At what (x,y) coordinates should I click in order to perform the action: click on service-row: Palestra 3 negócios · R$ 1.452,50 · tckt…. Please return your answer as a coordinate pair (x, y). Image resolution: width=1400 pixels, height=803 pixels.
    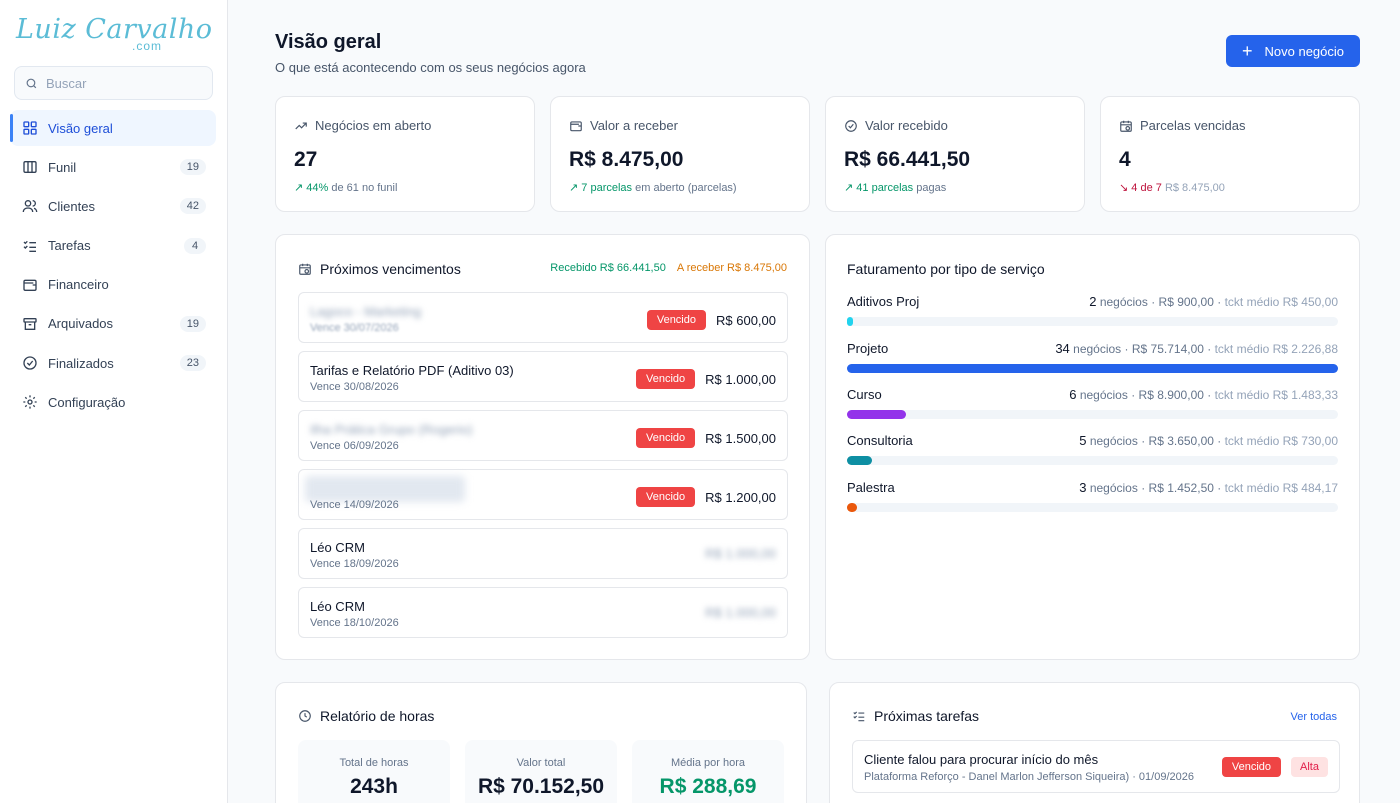
    Looking at the image, I should click on (1092, 496).